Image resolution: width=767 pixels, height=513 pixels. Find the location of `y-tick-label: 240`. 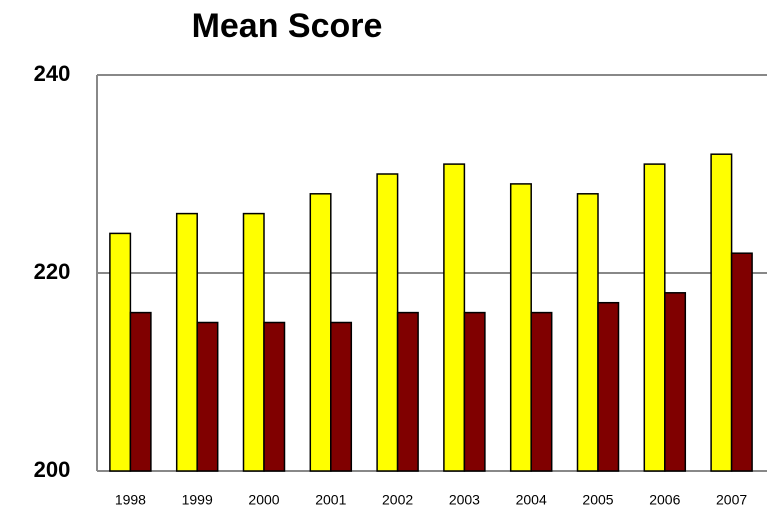

y-tick-label: 240 is located at coordinates (52, 73).